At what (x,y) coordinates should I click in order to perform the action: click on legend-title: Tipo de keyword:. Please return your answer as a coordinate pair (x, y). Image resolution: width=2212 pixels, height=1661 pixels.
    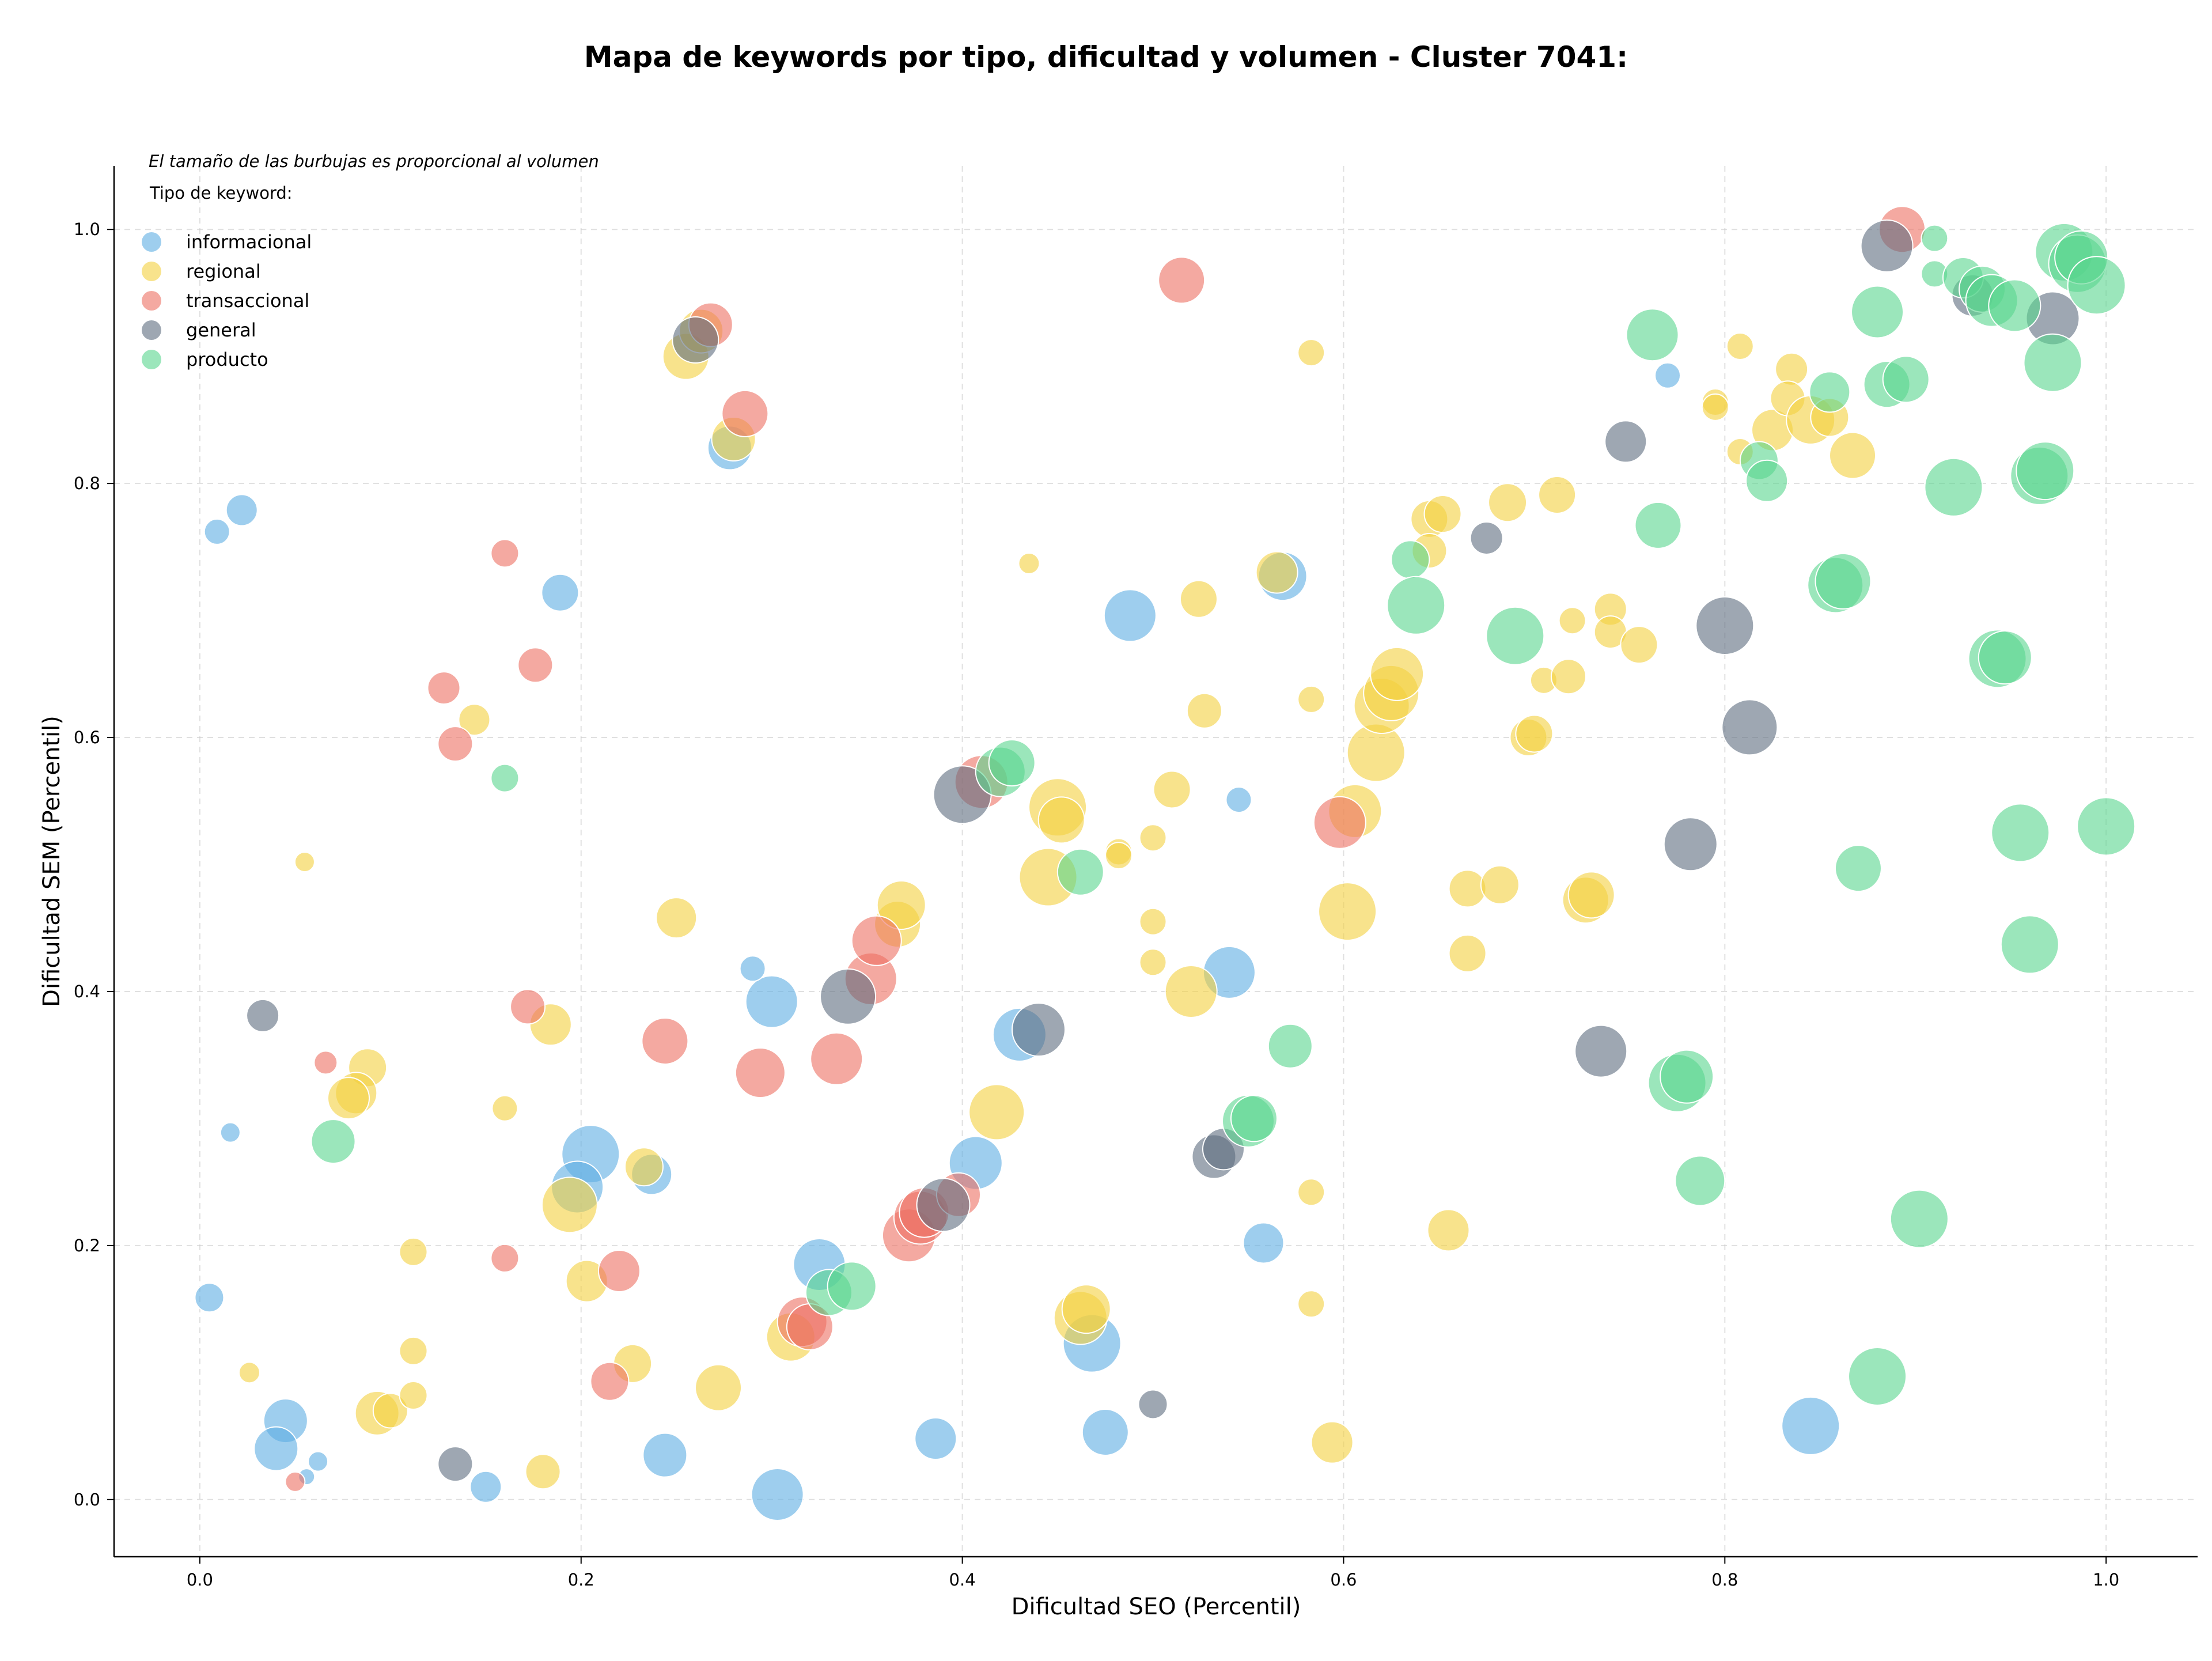
    Looking at the image, I should click on (221, 193).